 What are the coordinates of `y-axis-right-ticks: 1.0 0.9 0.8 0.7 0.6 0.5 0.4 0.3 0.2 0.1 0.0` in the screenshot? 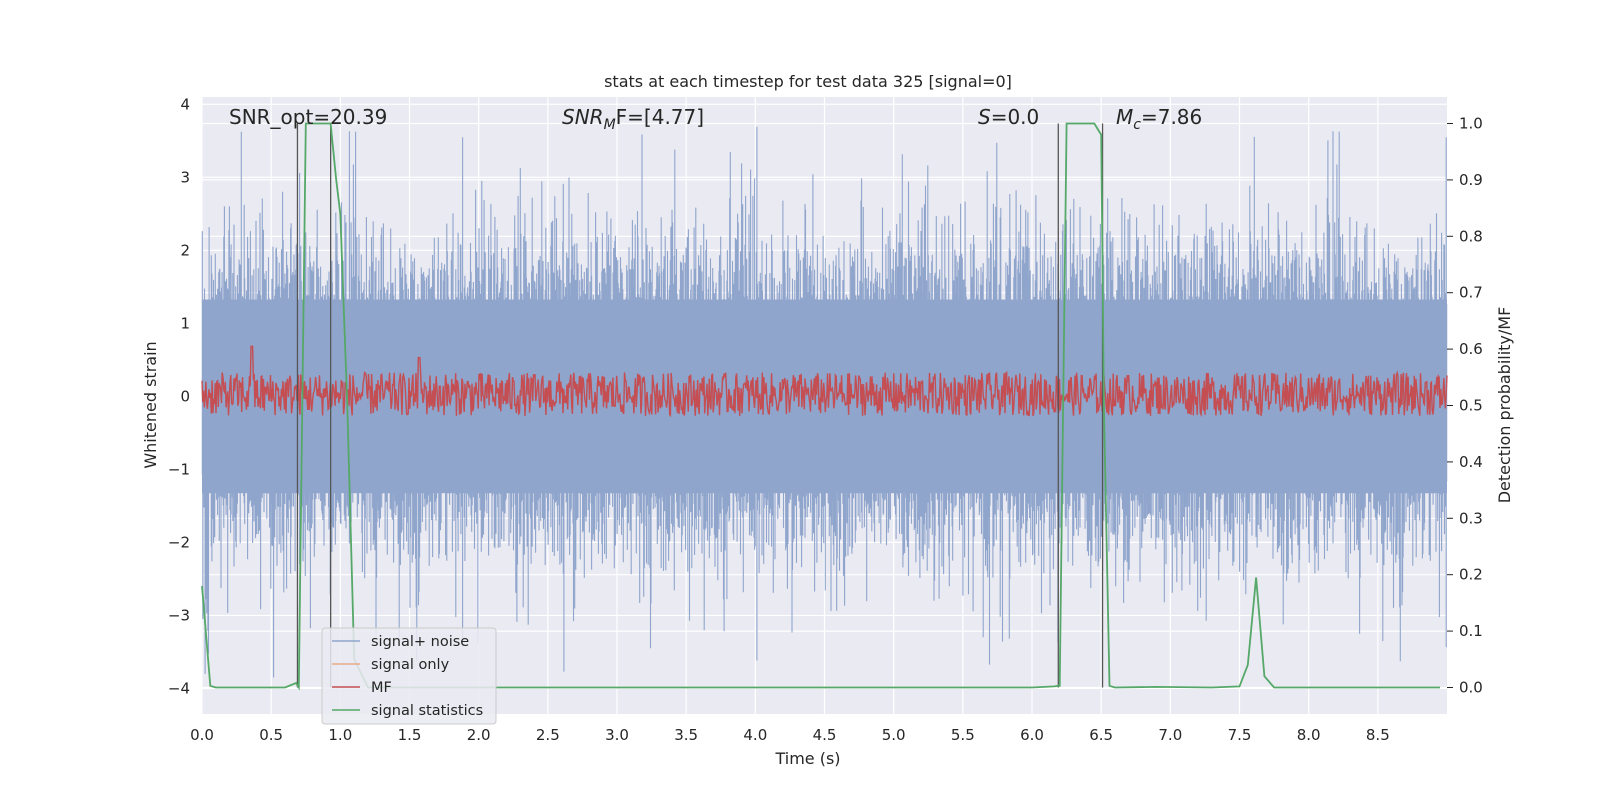 It's located at (1465, 405).